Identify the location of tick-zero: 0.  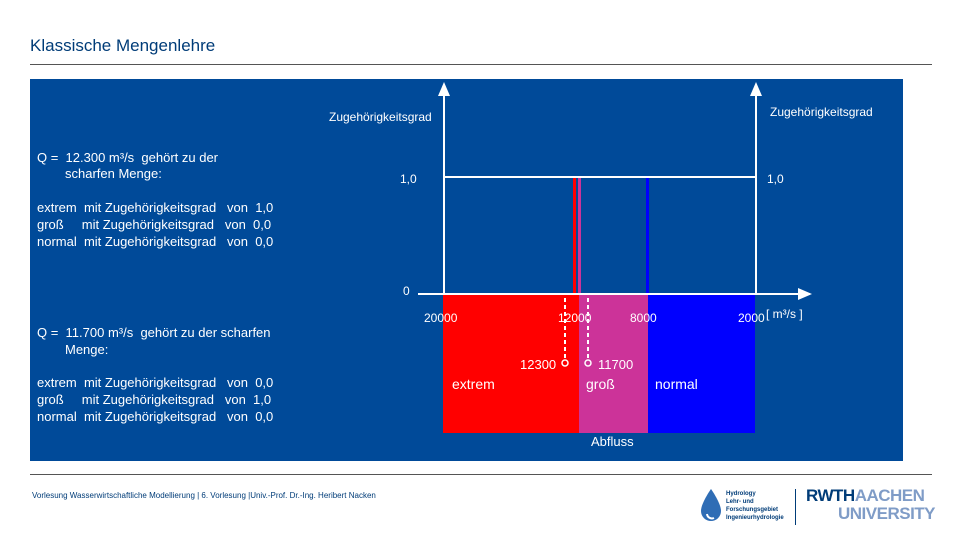
(406, 291).